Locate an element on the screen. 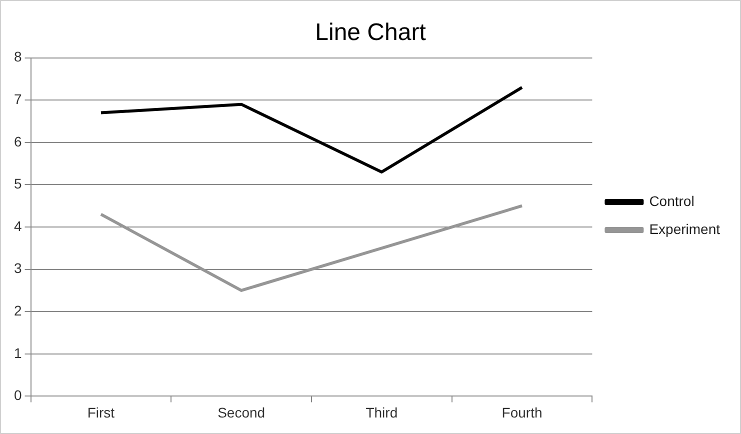 This screenshot has height=434, width=741. y-tick-label: 1 is located at coordinates (18, 352).